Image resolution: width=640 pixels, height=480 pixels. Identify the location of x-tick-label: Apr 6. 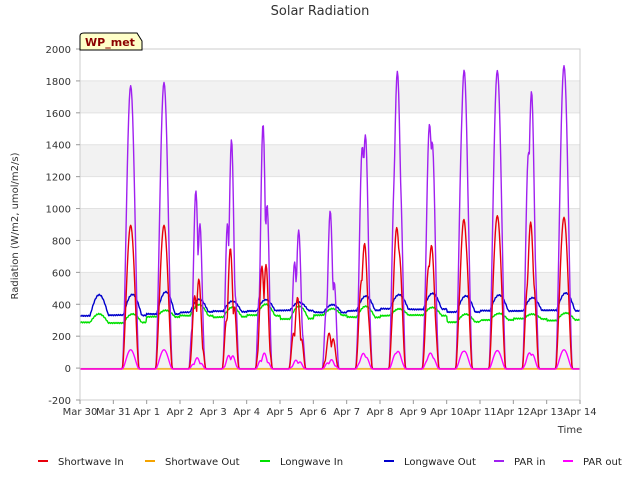
(313, 412).